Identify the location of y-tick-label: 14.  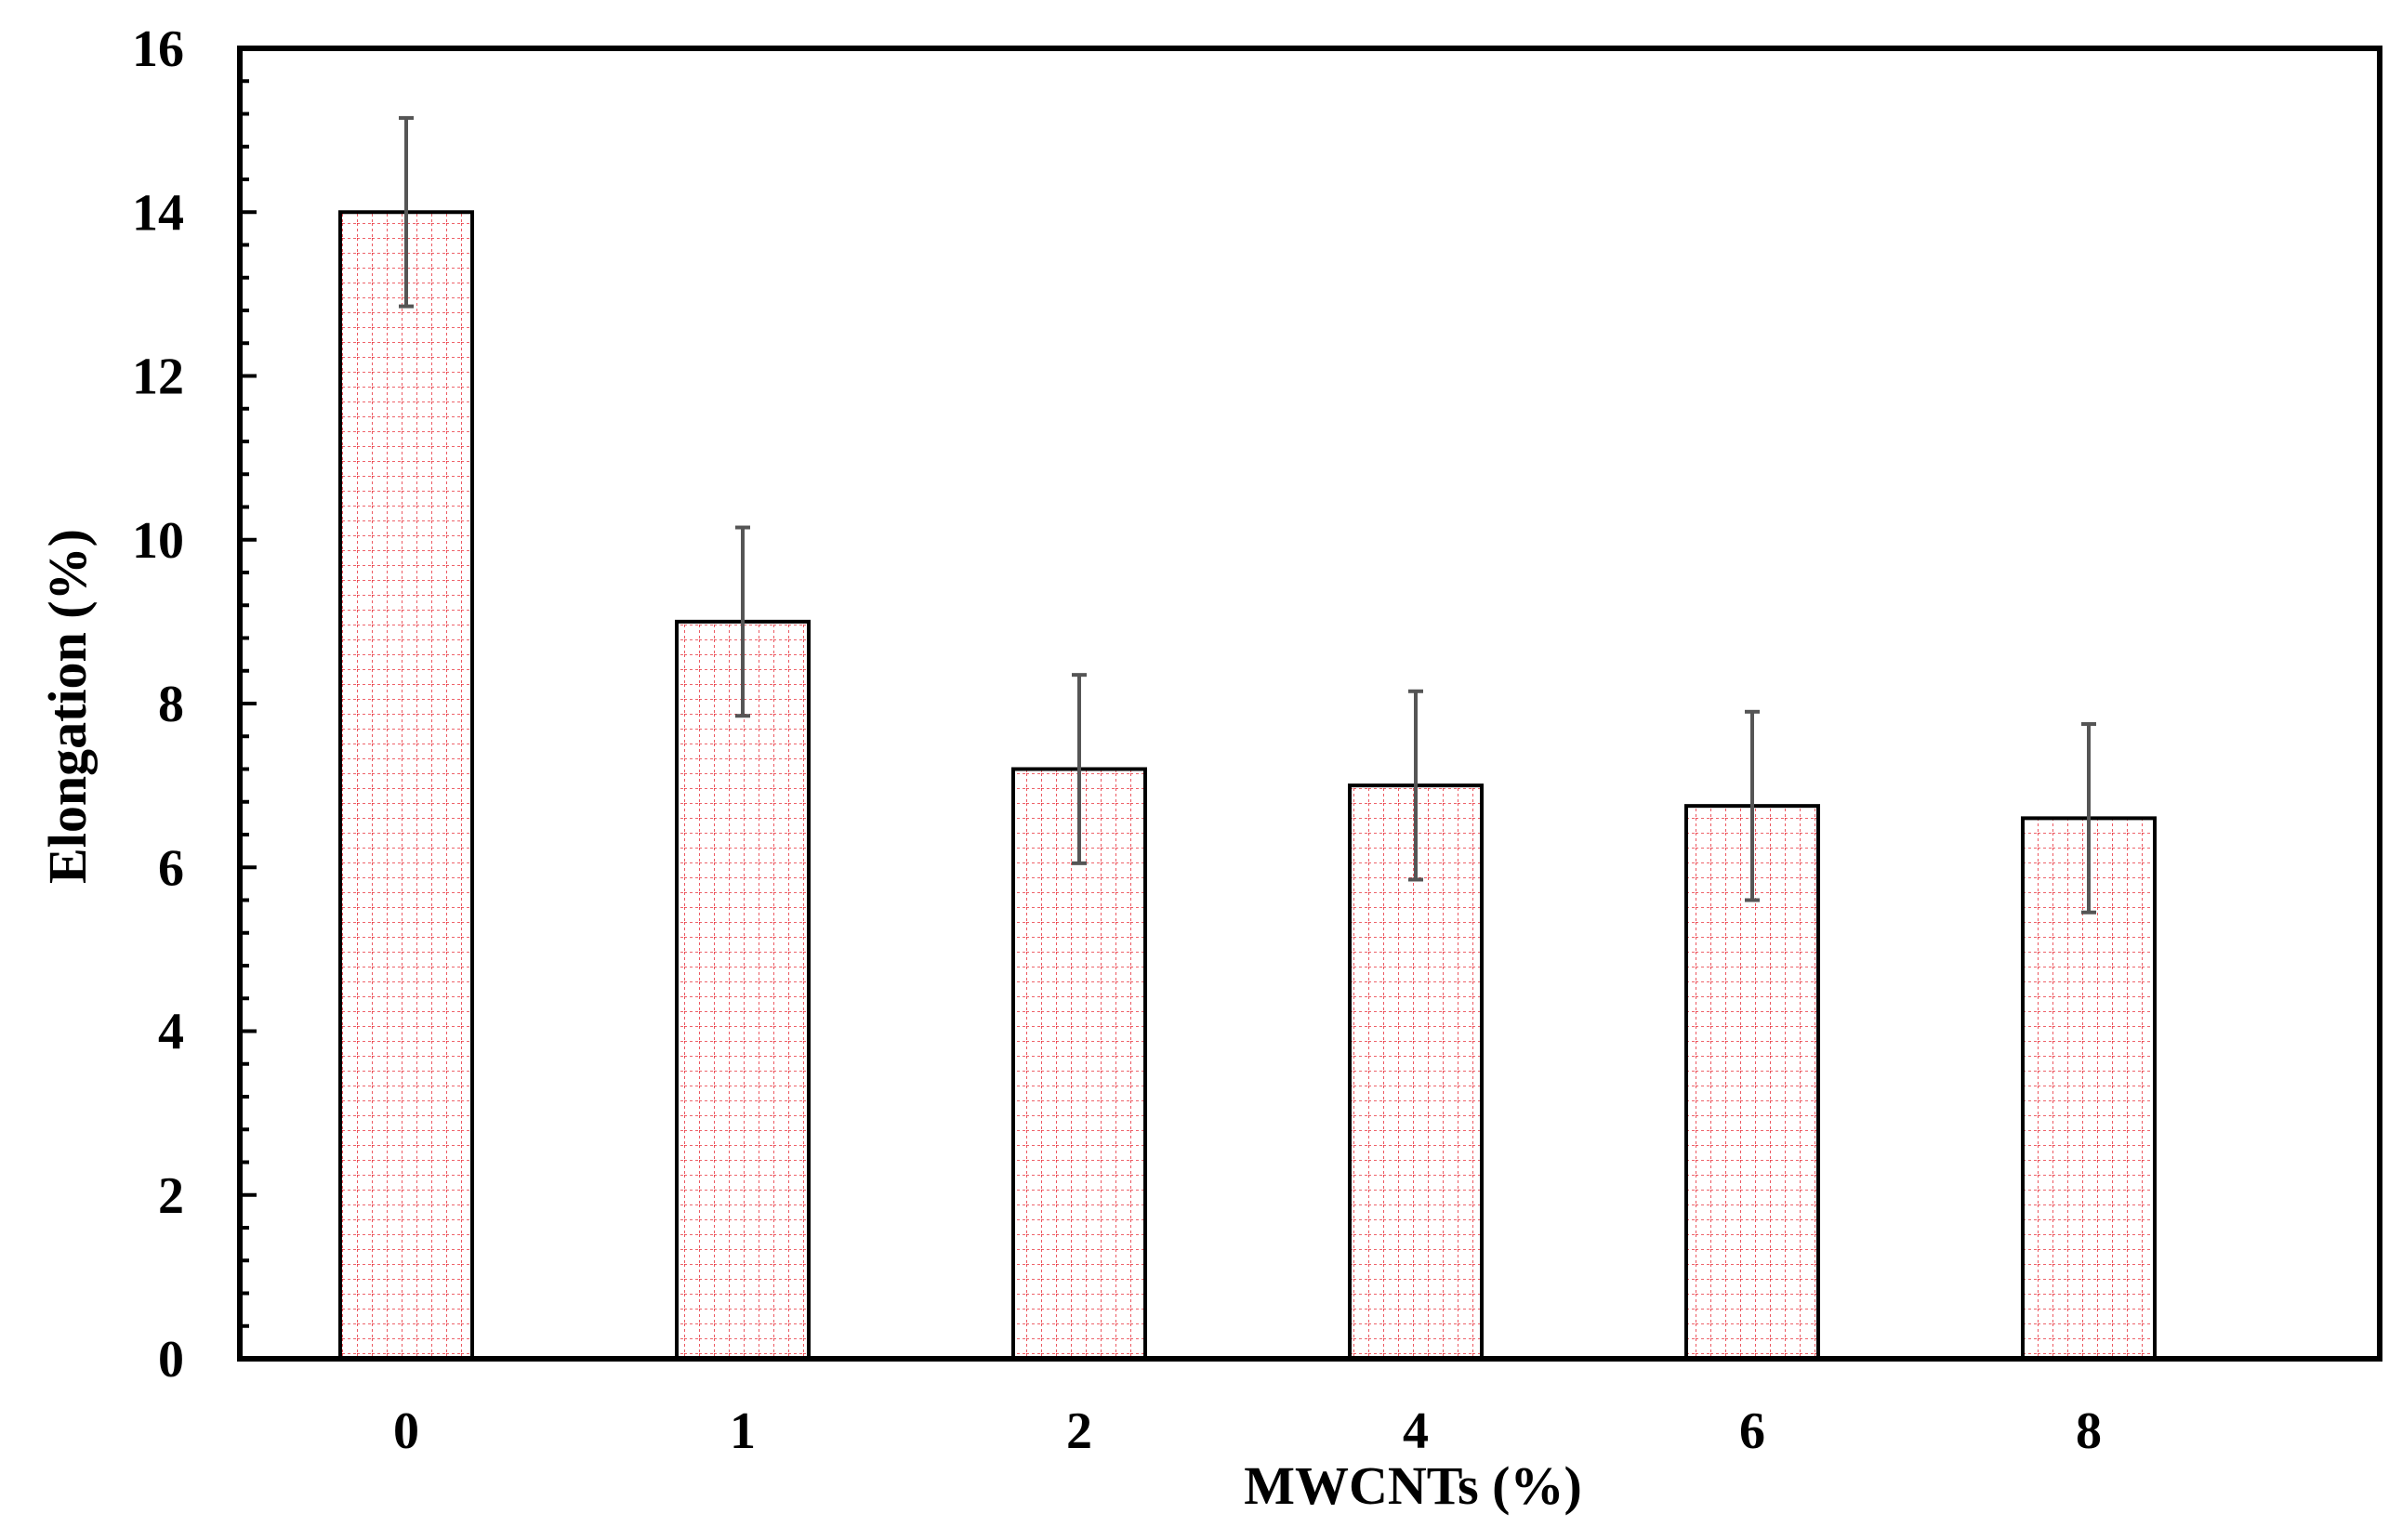
(158, 213).